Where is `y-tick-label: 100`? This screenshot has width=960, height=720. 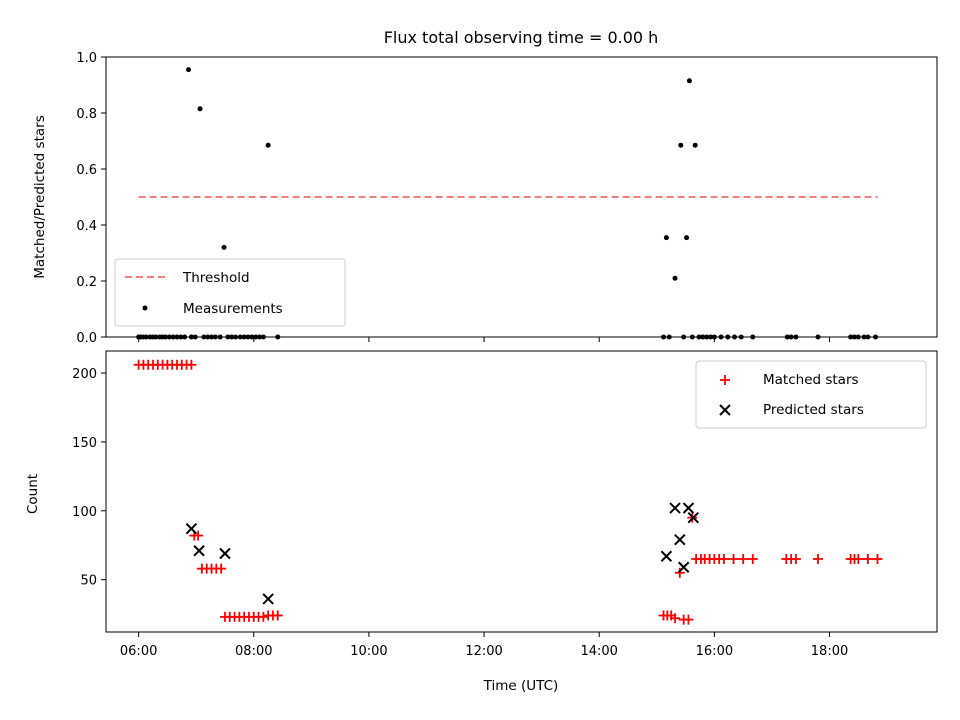
y-tick-label: 100 is located at coordinates (84, 512).